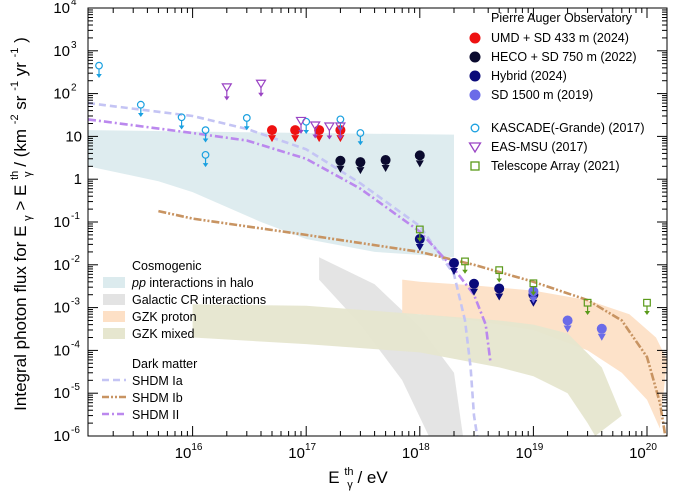 This screenshot has width=674, height=497. I want to click on y-title-sup2: -2, so click(15, 119).